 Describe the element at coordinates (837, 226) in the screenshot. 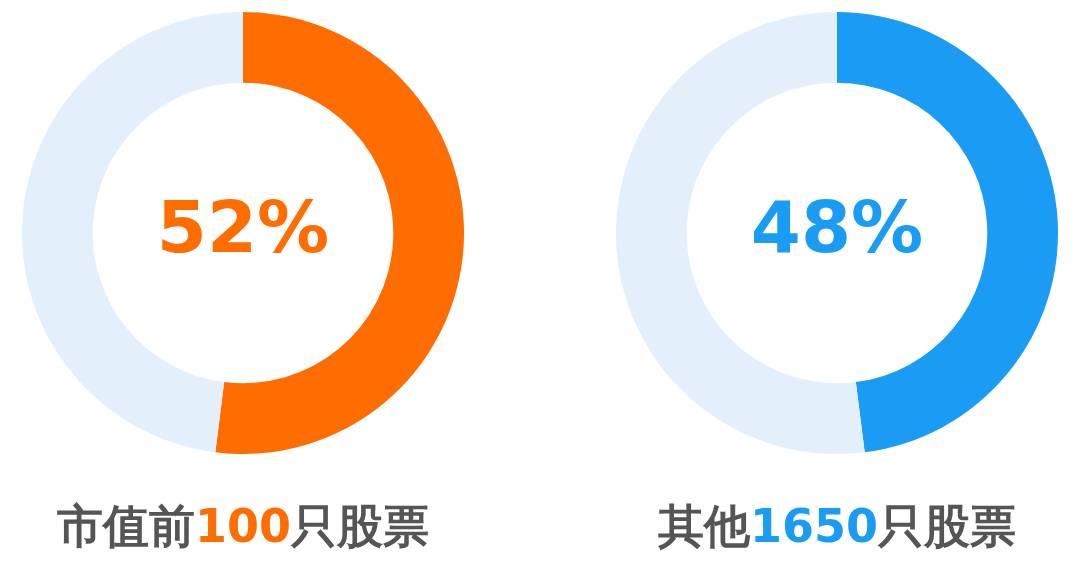

I see `data-label: 48%` at that location.